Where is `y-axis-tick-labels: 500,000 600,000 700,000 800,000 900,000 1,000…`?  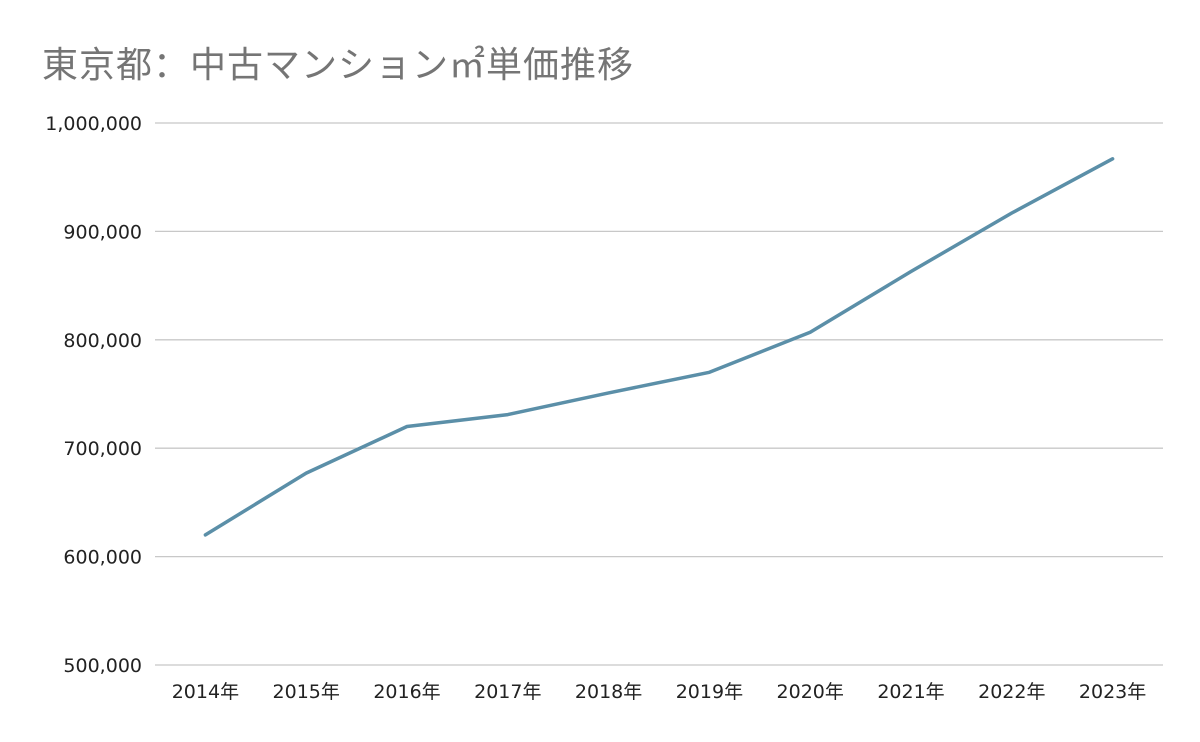
y-axis-tick-labels: 500,000 600,000 700,000 800,000 900,000 1,000… is located at coordinates (93, 395).